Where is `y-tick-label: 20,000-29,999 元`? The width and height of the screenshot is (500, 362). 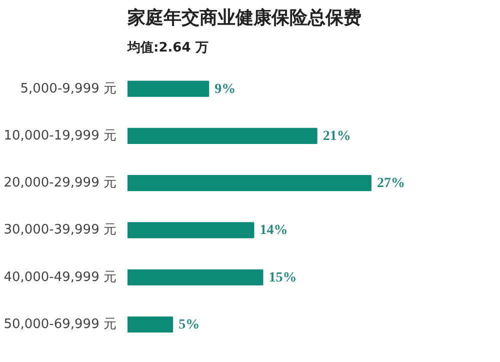 y-tick-label: 20,000-29,999 元 is located at coordinates (60, 183).